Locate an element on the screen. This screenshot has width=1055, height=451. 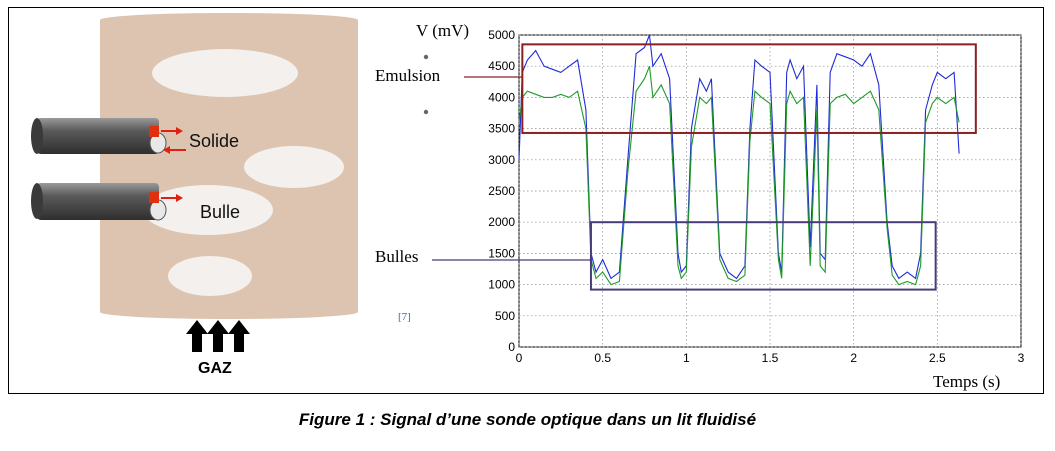
x-tick-label: 3 is located at coordinates (1021, 358).